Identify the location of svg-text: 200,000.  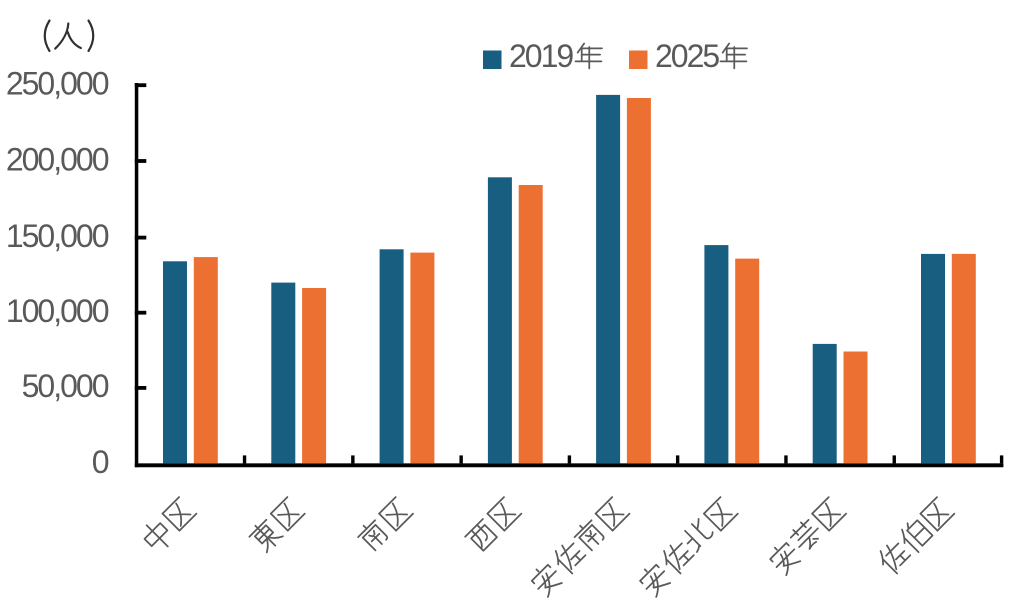
(57, 159).